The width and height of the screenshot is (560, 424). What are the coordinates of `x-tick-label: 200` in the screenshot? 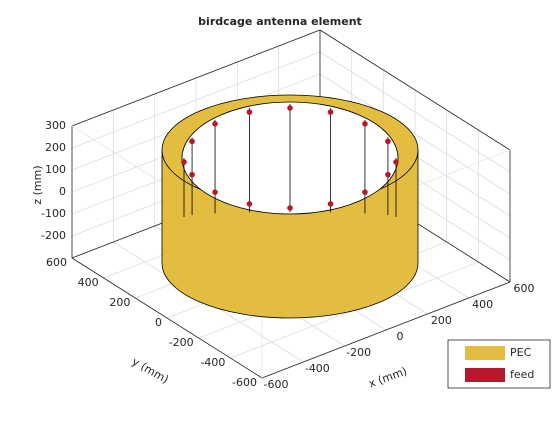 It's located at (441, 320).